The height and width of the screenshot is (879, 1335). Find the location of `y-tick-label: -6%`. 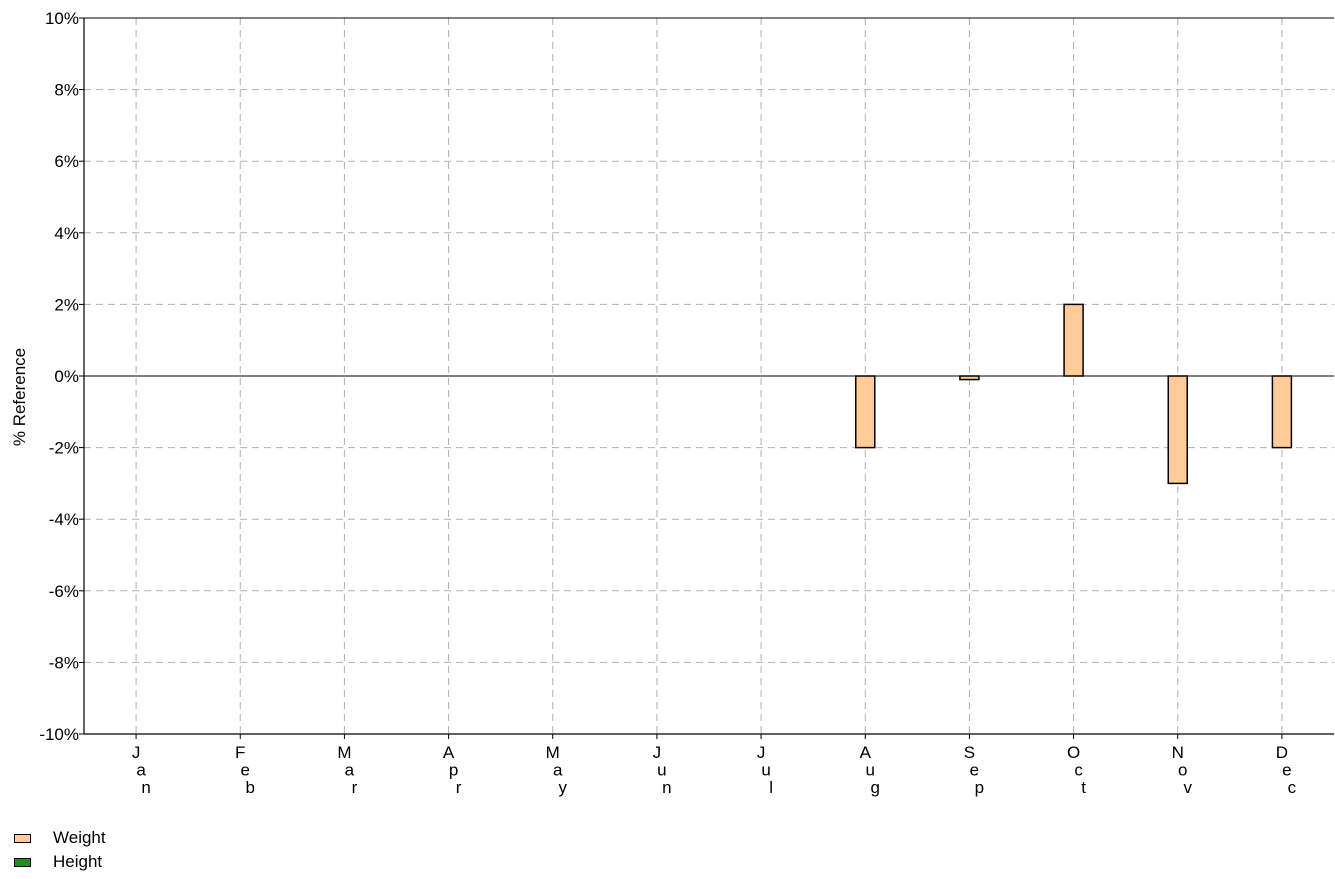

y-tick-label: -6% is located at coordinates (64, 591).